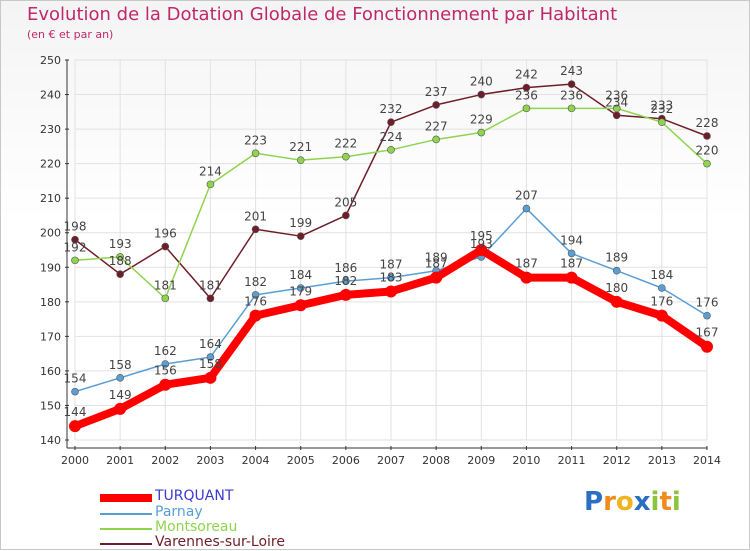  I want to click on legend-label: Varennes-sur-Loire, so click(220, 542).